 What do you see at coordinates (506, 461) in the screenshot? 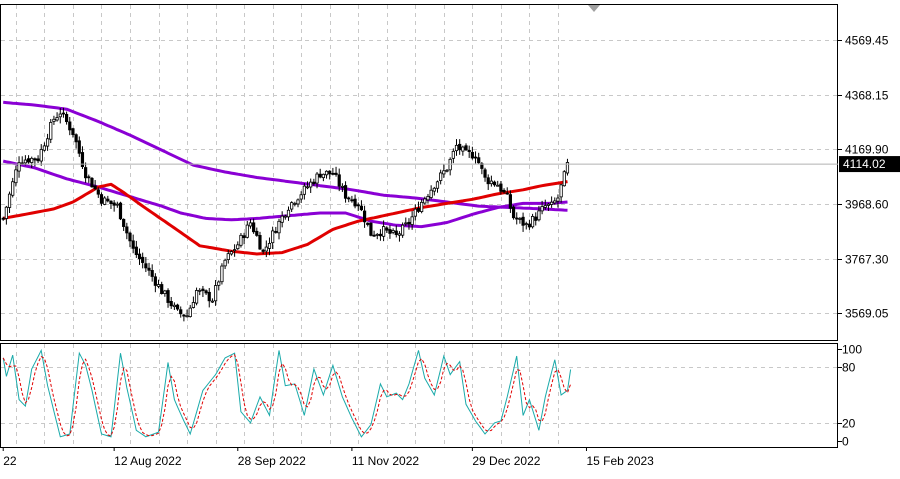
I see `x-tick-label: 29 Dec 2022` at bounding box center [506, 461].